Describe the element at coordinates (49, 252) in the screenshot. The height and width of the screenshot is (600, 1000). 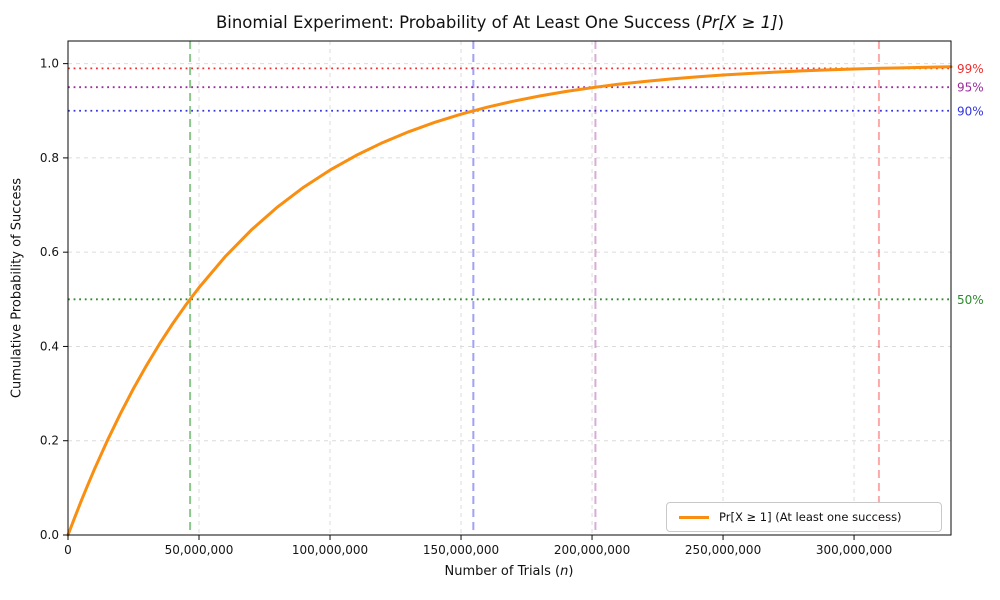
I see `y-tick-label: 0.6` at that location.